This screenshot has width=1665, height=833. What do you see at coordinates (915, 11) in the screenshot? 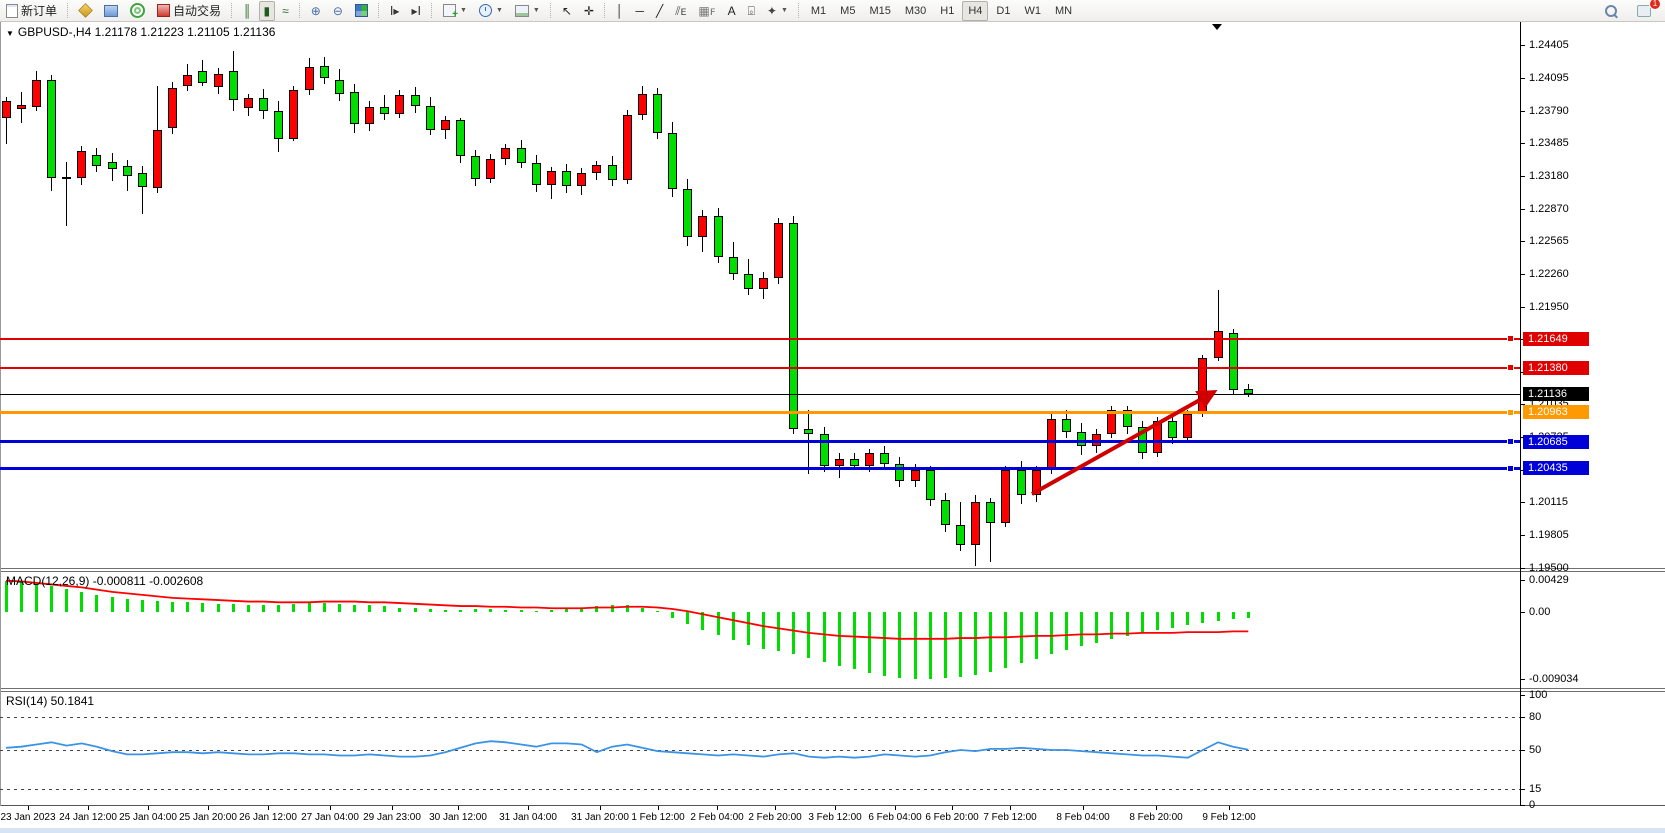
I see `timeframe-m30-button: M30` at bounding box center [915, 11].